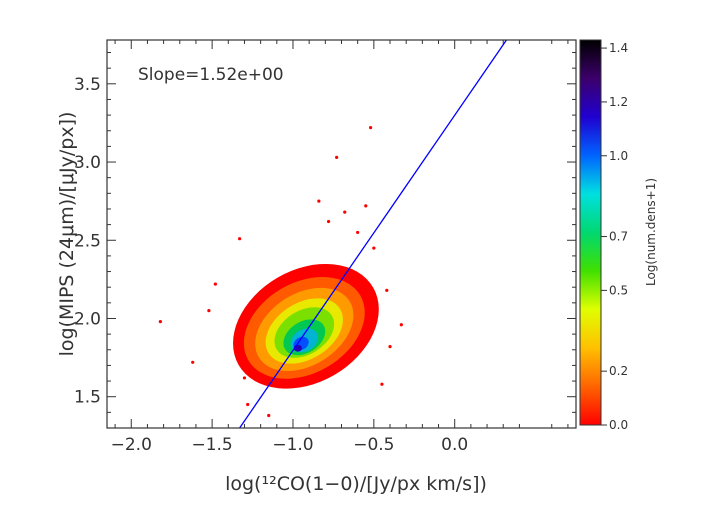 This screenshot has width=709, height=511. I want to click on x-tick-label: 0.0, so click(454, 445).